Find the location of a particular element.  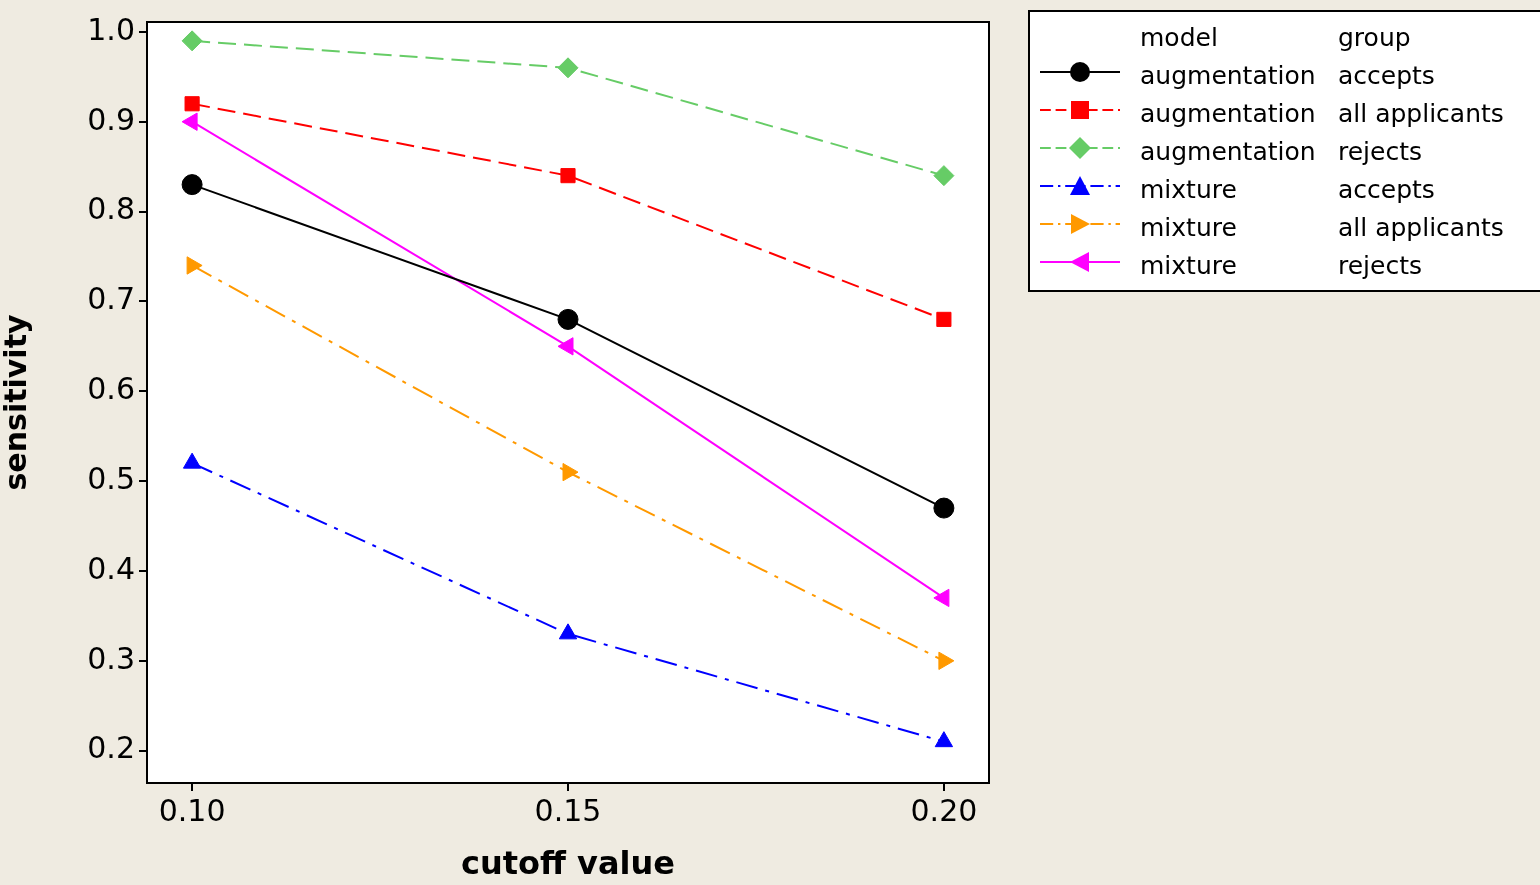

y-tick-label: 0.5 is located at coordinates (111, 478).